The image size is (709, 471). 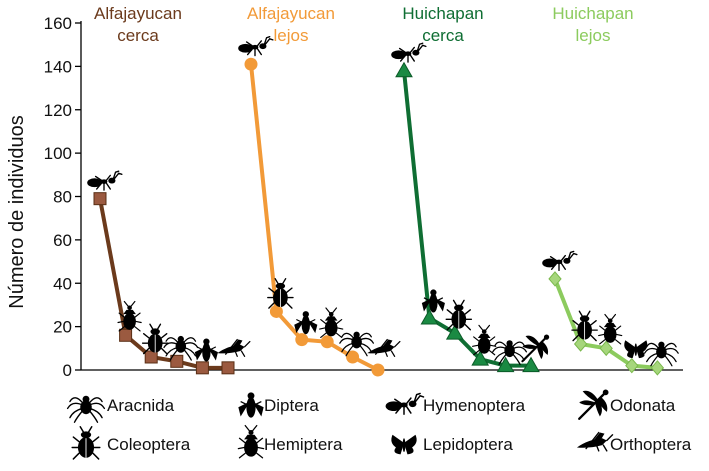 I want to click on legend-item: Aracnida, so click(x=120, y=409).